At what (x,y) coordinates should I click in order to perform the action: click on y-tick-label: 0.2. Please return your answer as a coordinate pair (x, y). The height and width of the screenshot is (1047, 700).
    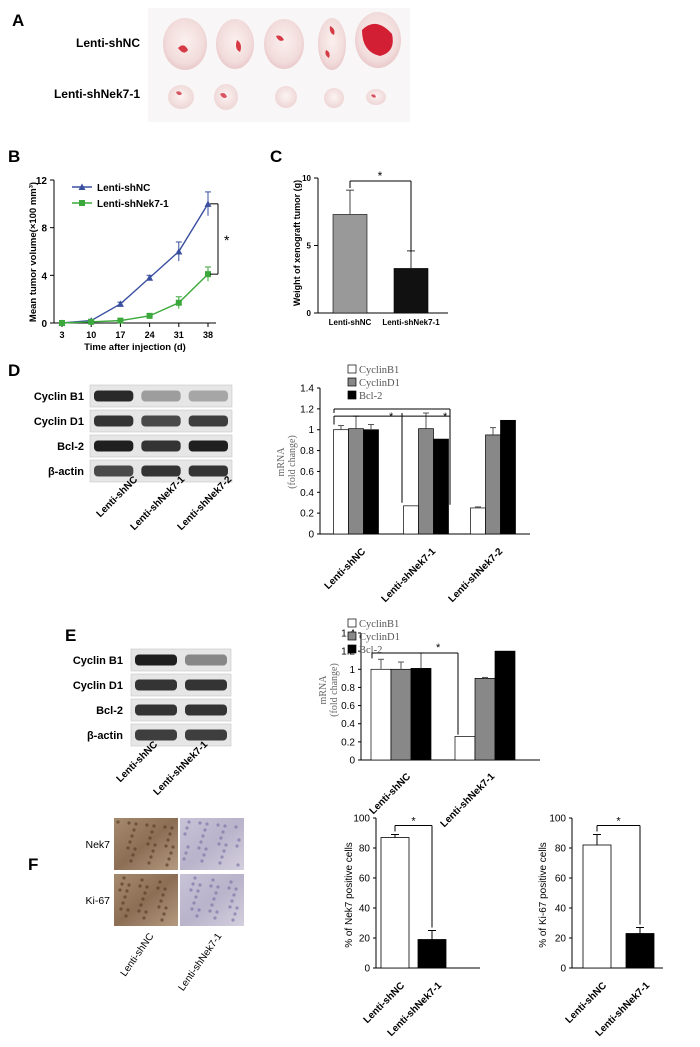
    Looking at the image, I should click on (348, 742).